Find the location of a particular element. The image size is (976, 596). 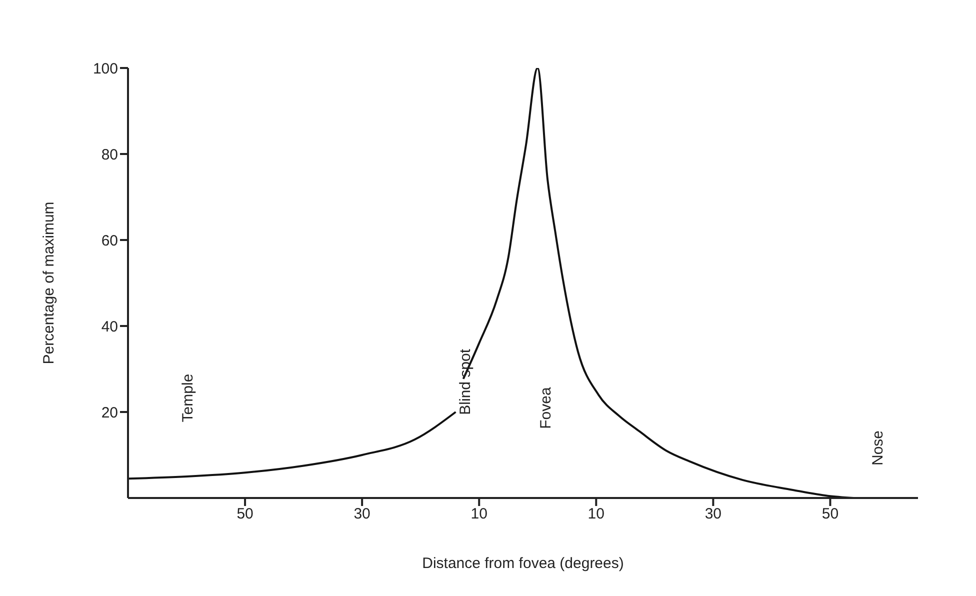

annotation: Blind spot is located at coordinates (465, 381).